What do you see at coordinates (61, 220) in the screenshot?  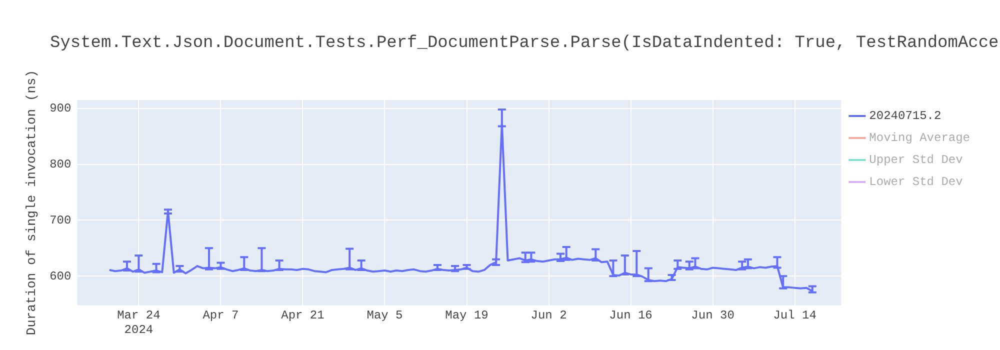 I see `y-tick-label: 700` at bounding box center [61, 220].